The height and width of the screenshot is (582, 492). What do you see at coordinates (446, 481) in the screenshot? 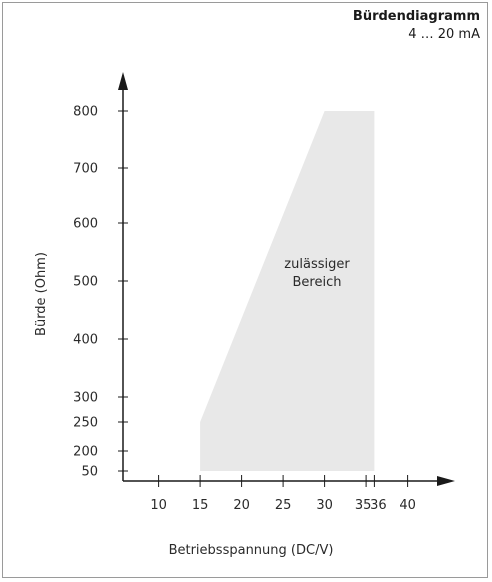
I see `x-axis-arrow-icon` at bounding box center [446, 481].